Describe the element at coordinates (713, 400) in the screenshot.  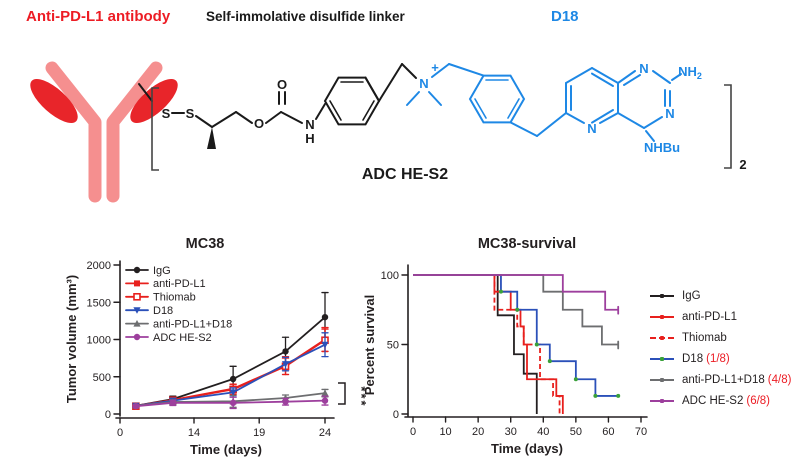
I see `legend-label: ADC HE-S2` at that location.